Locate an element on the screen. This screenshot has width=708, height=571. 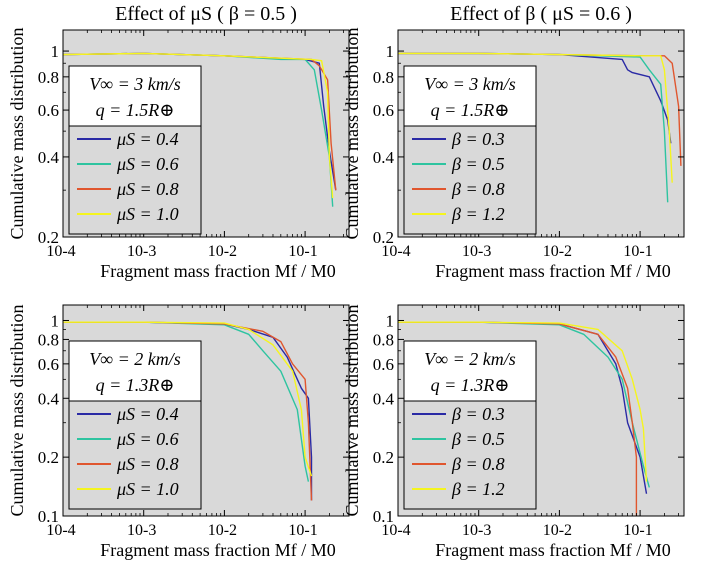
legend-entry: μS = 0.4 is located at coordinates (147, 414).